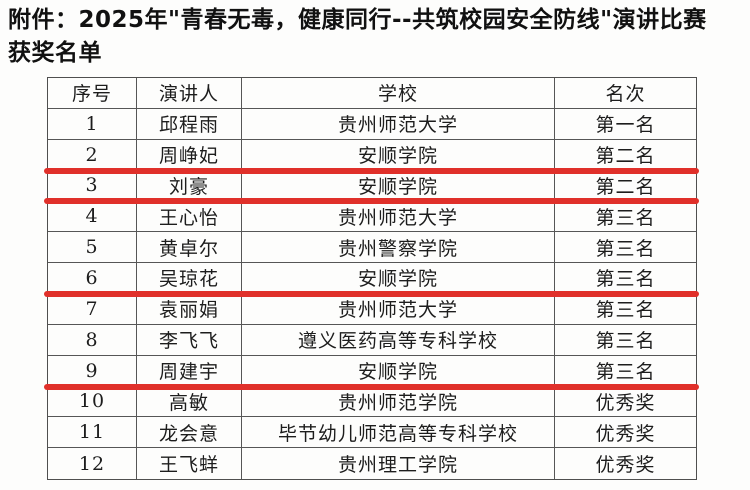 This screenshot has width=750, height=490. I want to click on table-row: 5 黄卓尔 贵州警察学院 第三名, so click(372, 248).